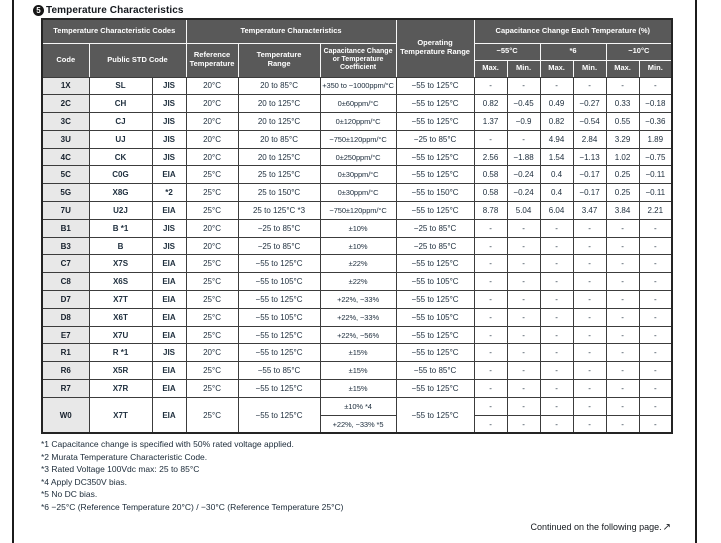  Describe the element at coordinates (120, 121) in the screenshot. I see `cell-std-code: CJ` at that location.